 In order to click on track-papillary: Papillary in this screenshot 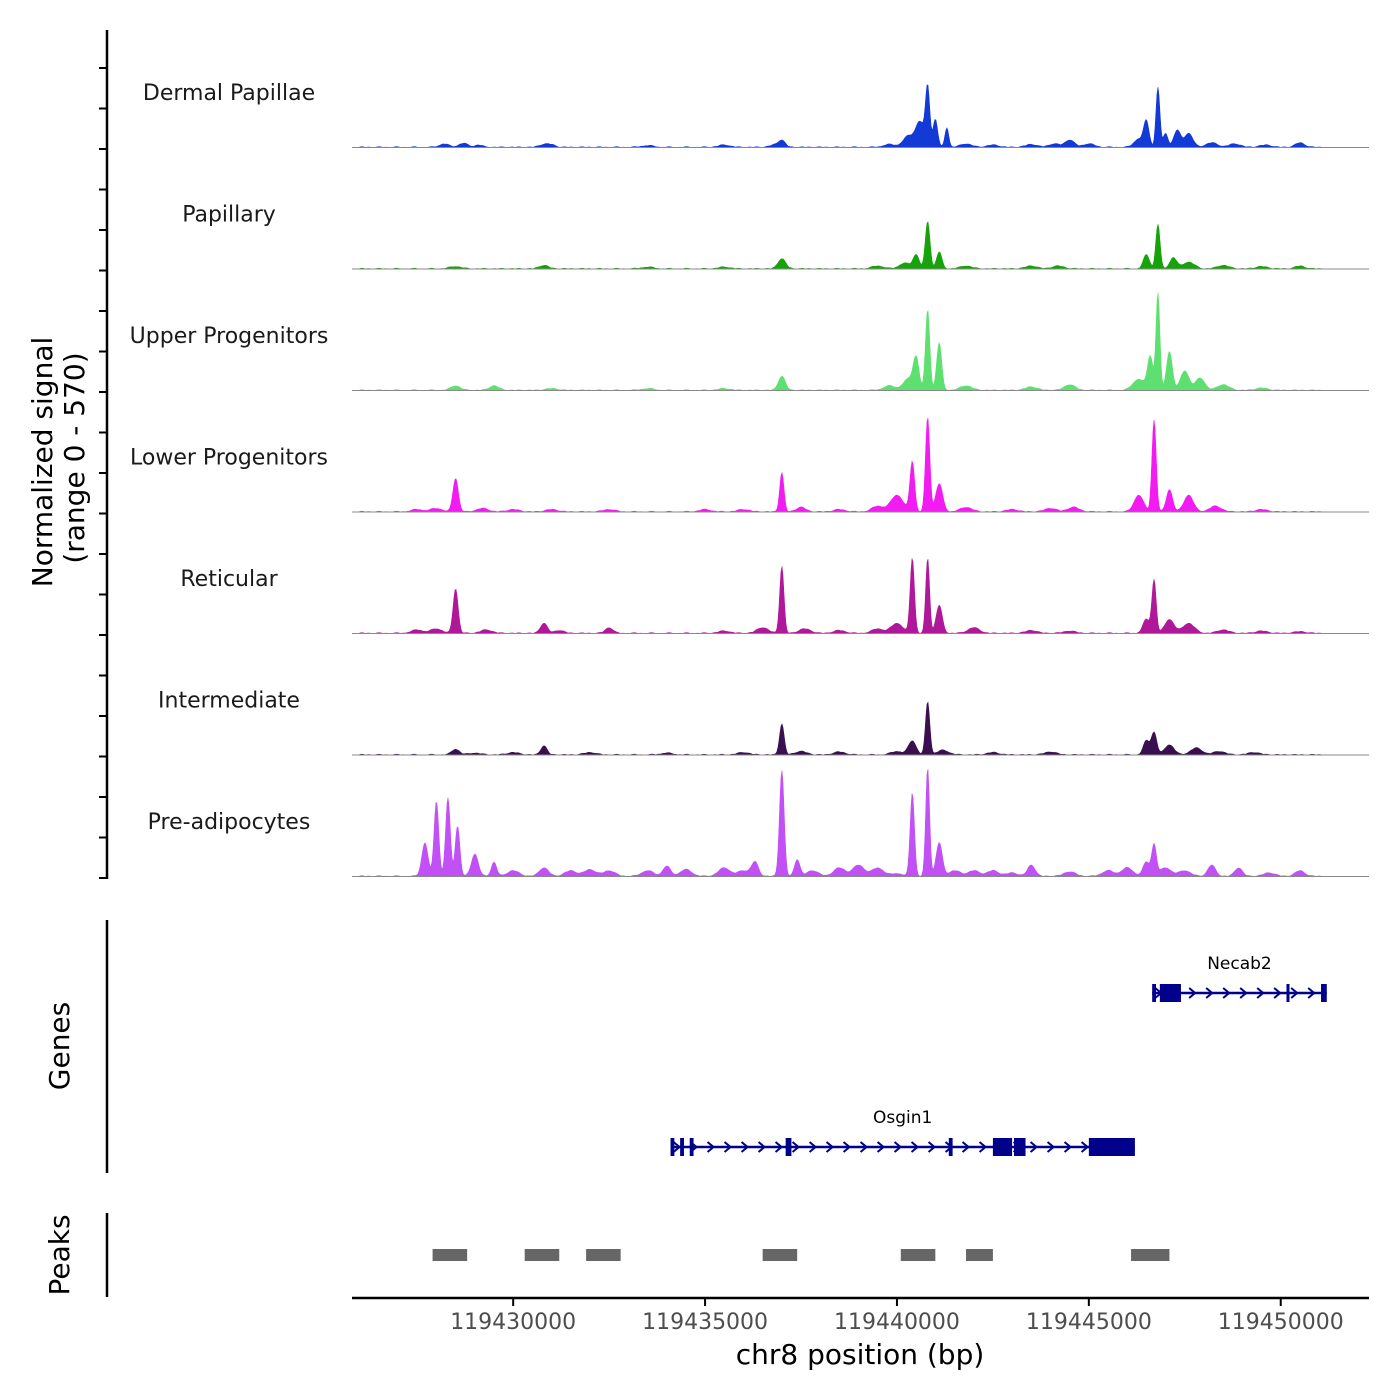, I will do `click(775, 236)`.